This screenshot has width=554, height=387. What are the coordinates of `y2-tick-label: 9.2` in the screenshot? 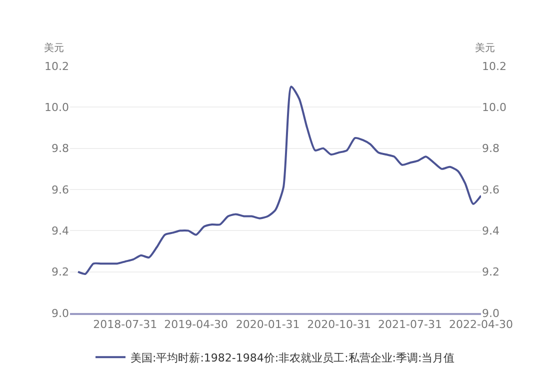 It's located at (491, 272).